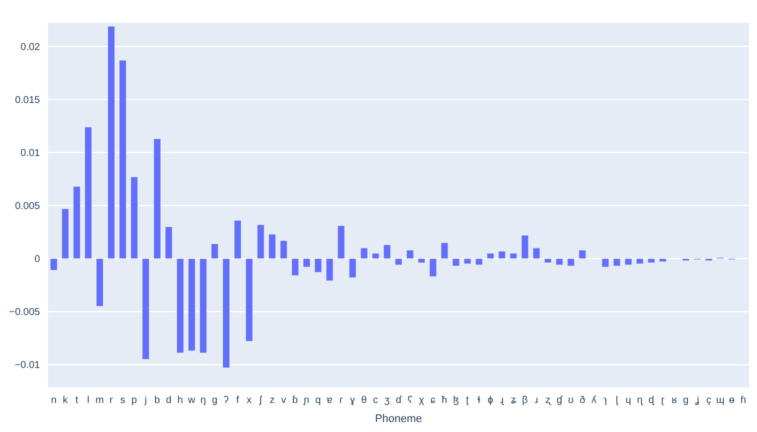 The height and width of the screenshot is (432, 757). What do you see at coordinates (123, 400) in the screenshot?
I see `x-tick-label: s` at bounding box center [123, 400].